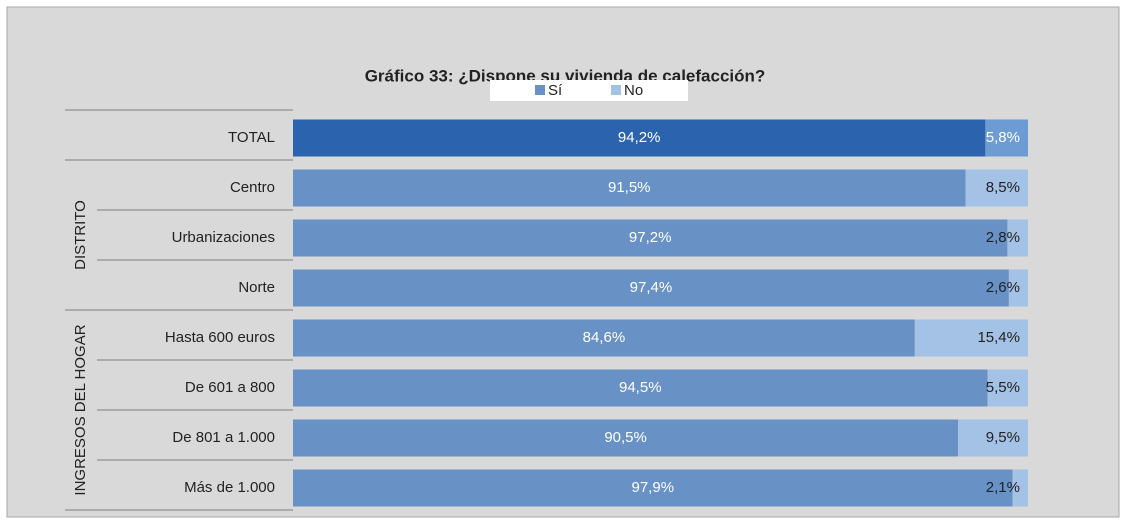 The width and height of the screenshot is (1128, 525). I want to click on value-label: 97,4%, so click(651, 287).